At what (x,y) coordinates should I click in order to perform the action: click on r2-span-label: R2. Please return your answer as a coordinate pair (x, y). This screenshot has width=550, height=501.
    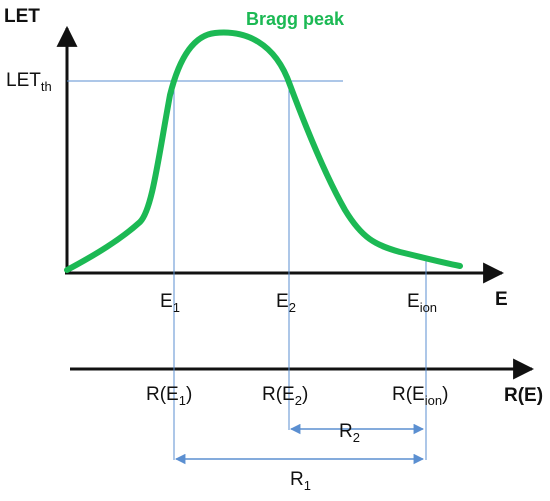
    Looking at the image, I should click on (349, 433).